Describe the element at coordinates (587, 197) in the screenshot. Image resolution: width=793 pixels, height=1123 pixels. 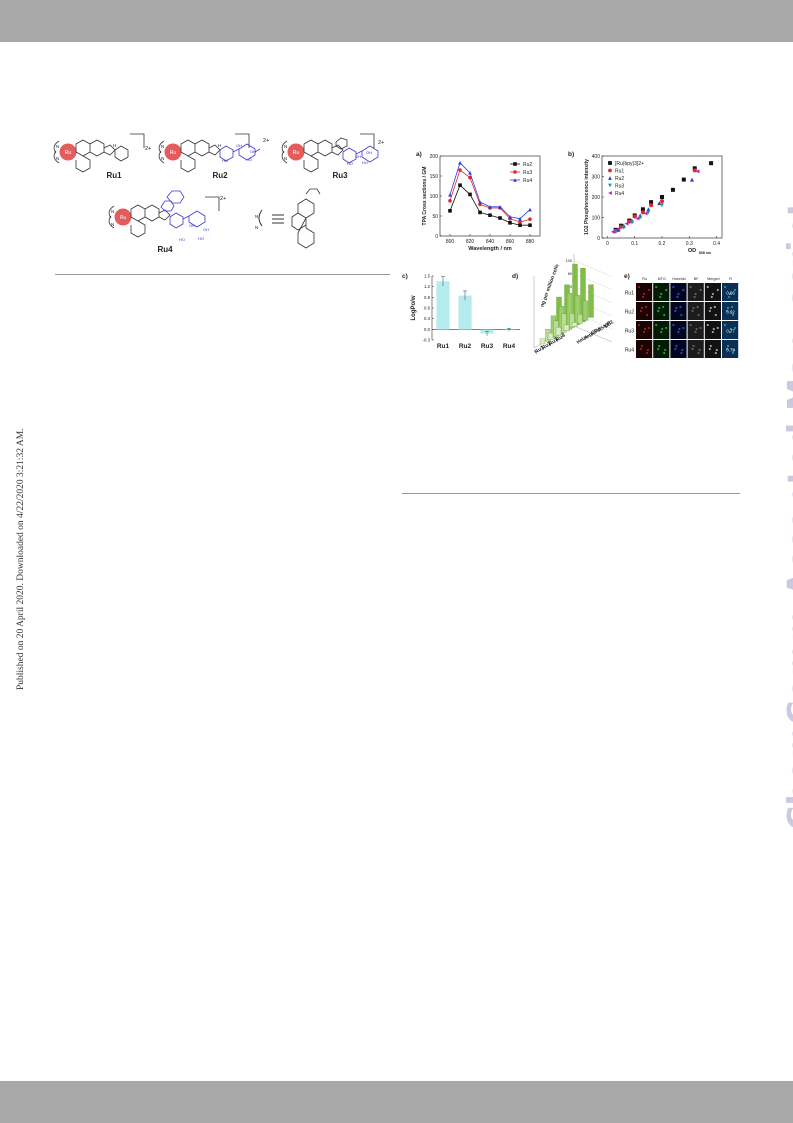
I see `y-axis-label: 1O2 Phosphorescence intensity` at that location.